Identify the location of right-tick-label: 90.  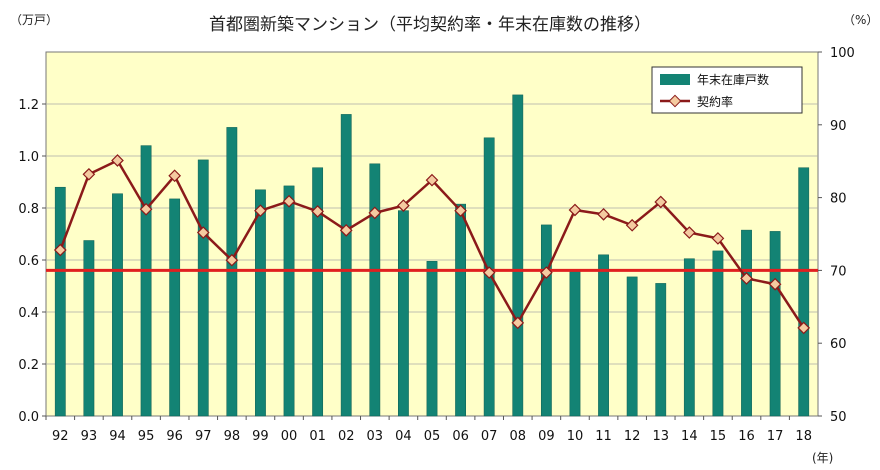
(838, 126).